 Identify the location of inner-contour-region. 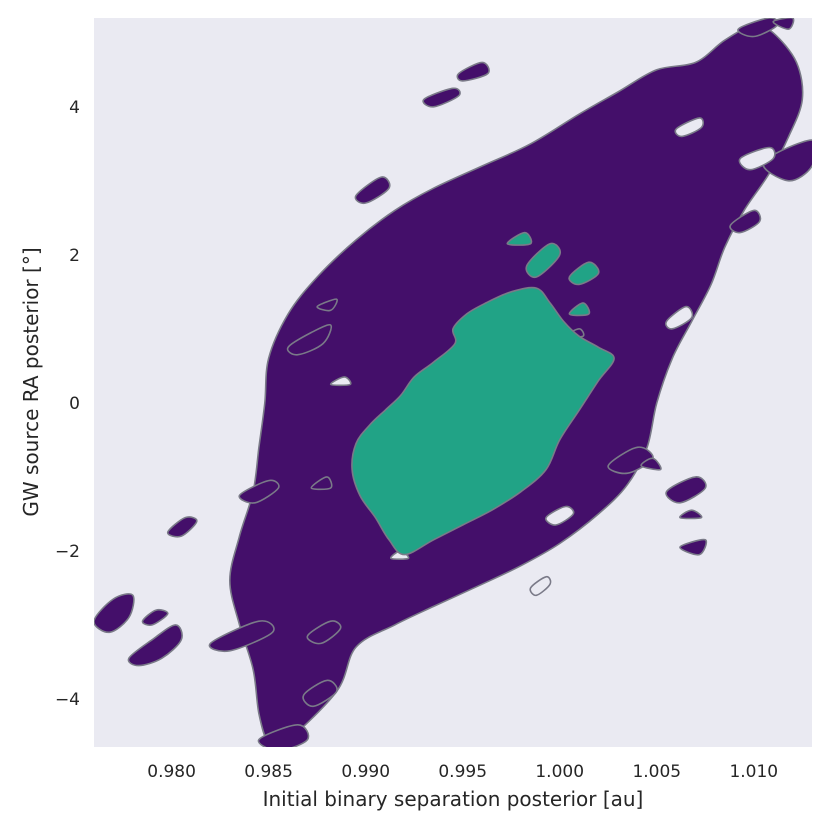
(483, 421).